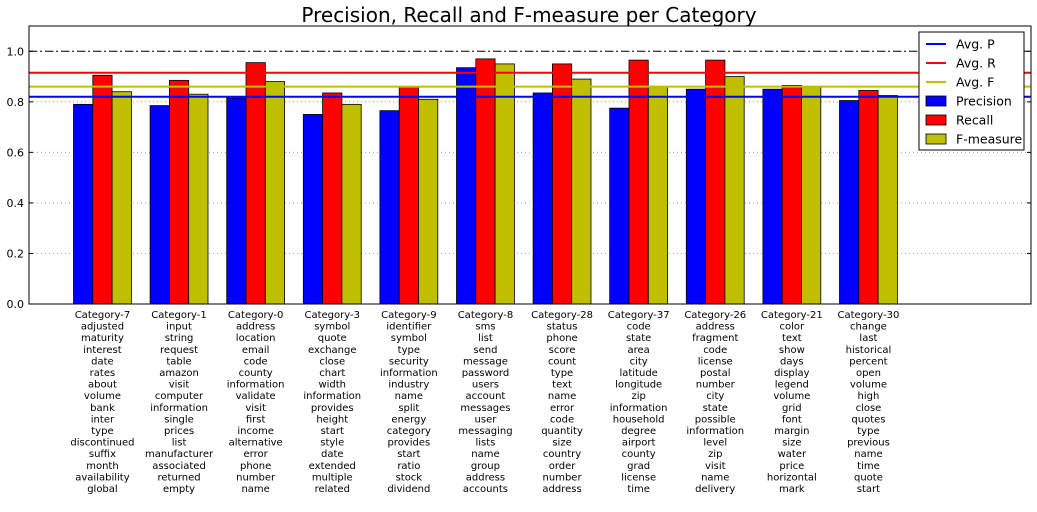 The image size is (1037, 512). Describe the element at coordinates (486, 396) in the screenshot. I see `category-word: account` at that location.